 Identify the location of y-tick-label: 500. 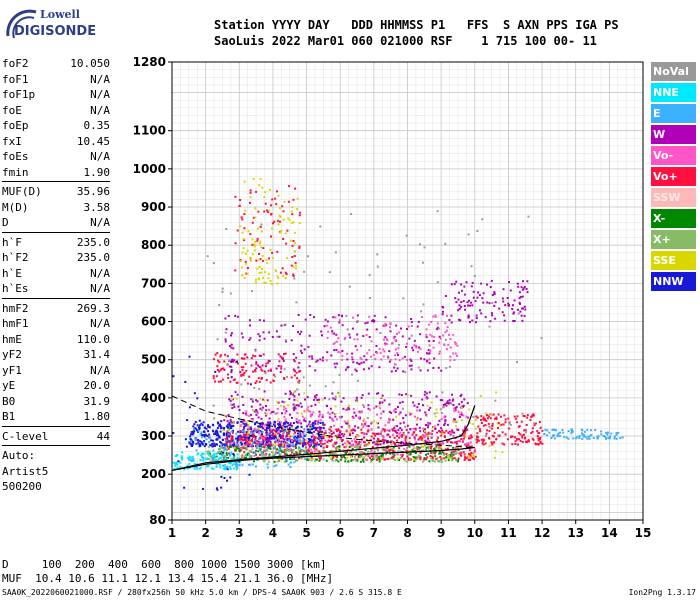
(153, 360).